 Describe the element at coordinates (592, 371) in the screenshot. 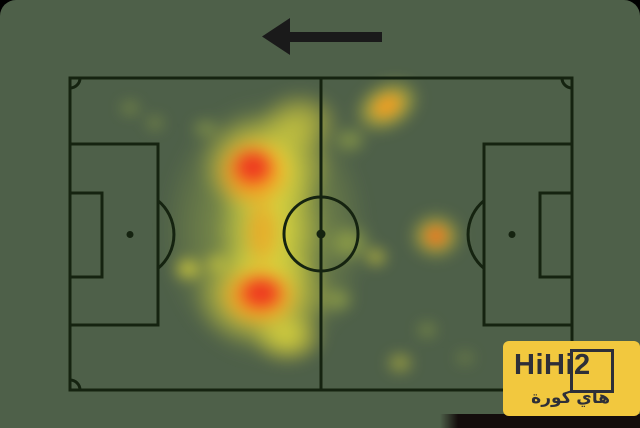

I see `logo-square-frame` at that location.